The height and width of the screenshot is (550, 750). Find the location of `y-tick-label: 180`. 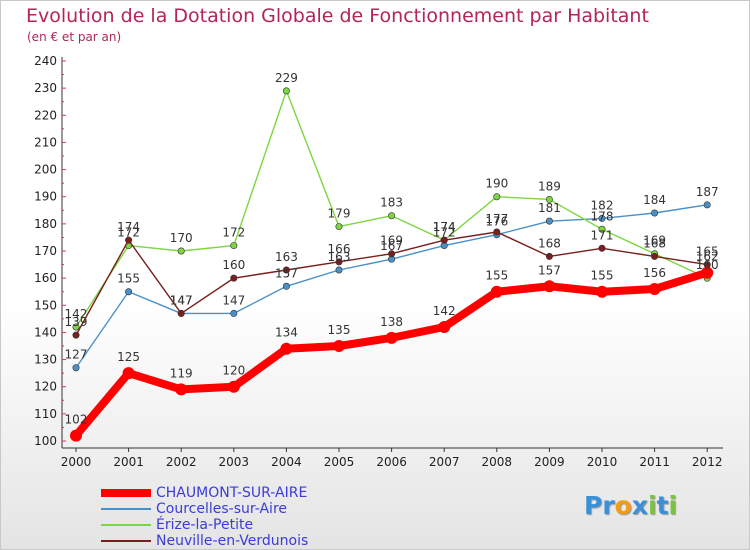

y-tick-label: 180 is located at coordinates (45, 224).